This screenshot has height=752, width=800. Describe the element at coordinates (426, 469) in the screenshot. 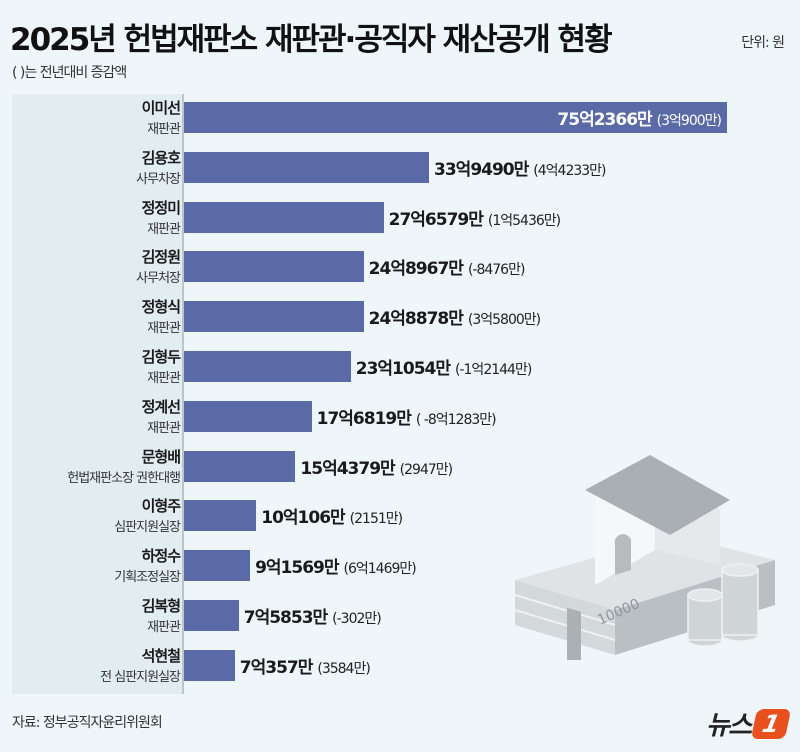

I see `change-label: (2947만)` at that location.